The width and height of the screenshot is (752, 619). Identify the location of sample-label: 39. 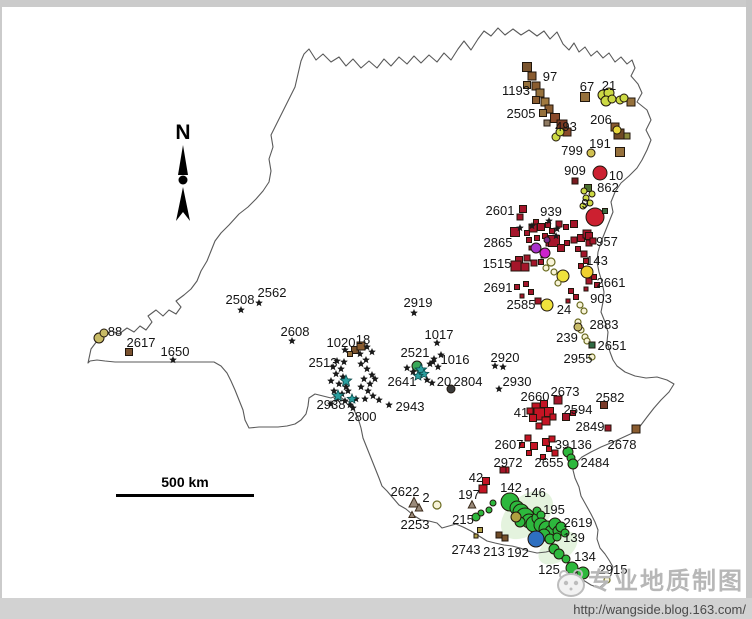
(562, 444).